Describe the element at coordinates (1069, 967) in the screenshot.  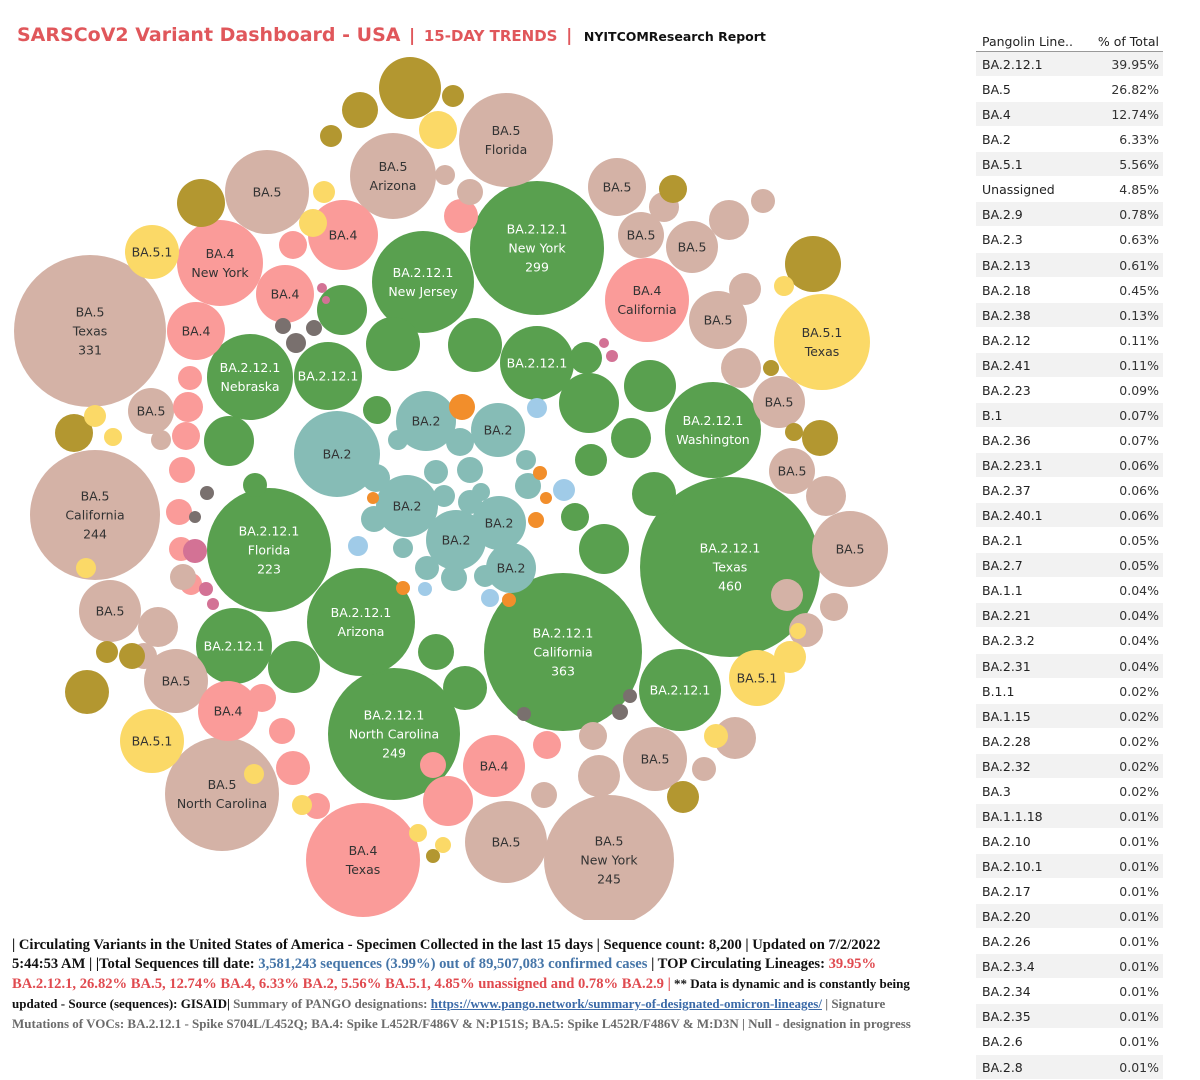
I see `lineage-row: BA.2.3.4 0.01%` at that location.